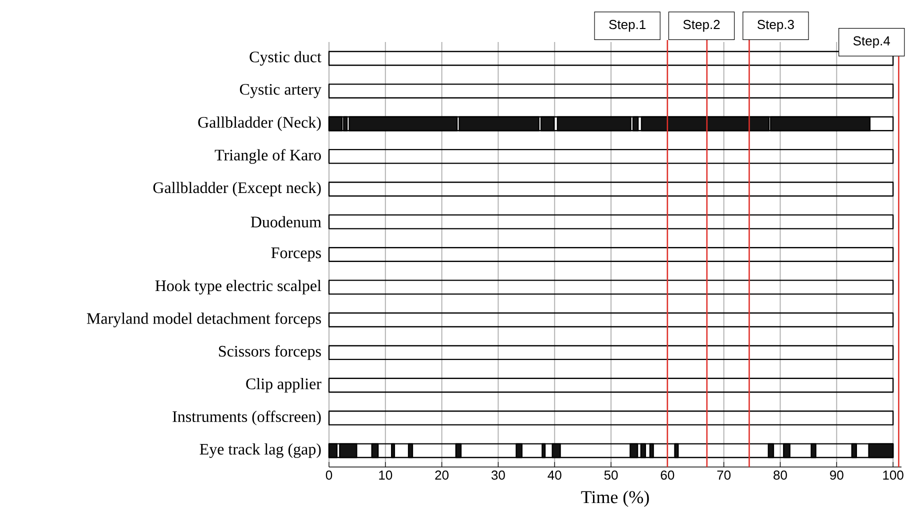 This screenshot has width=912, height=531. I want to click on x-tick-label: 10, so click(385, 475).